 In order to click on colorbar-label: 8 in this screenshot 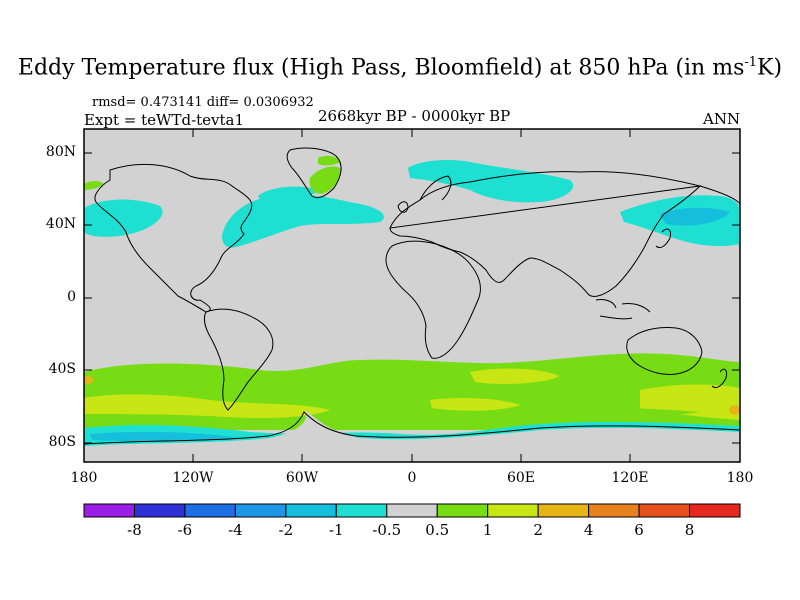, I will do `click(689, 530)`.